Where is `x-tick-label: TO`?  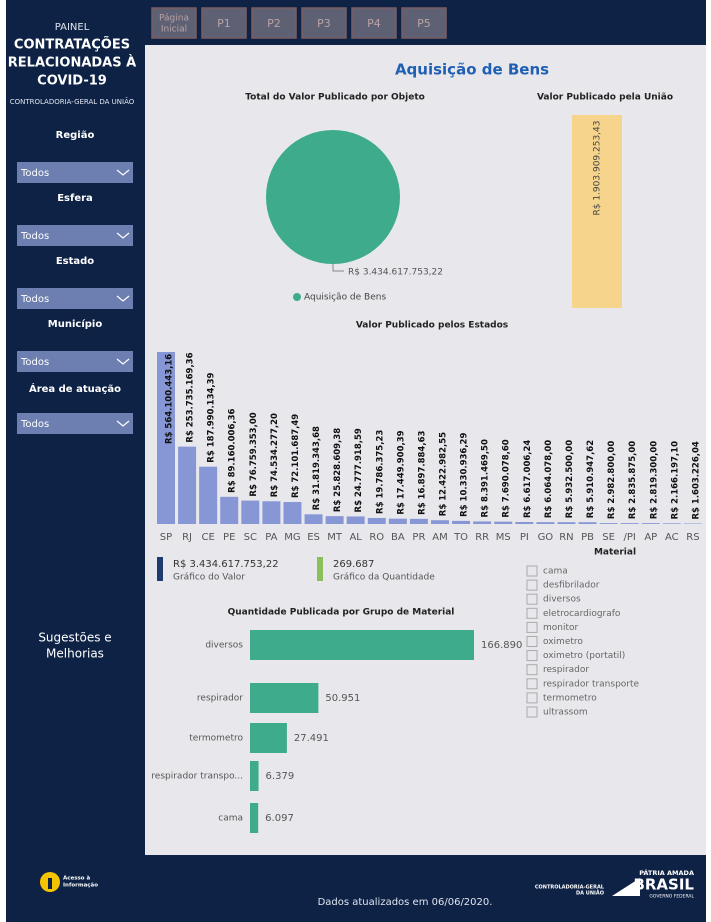
x-tick-label: TO is located at coordinates (460, 537).